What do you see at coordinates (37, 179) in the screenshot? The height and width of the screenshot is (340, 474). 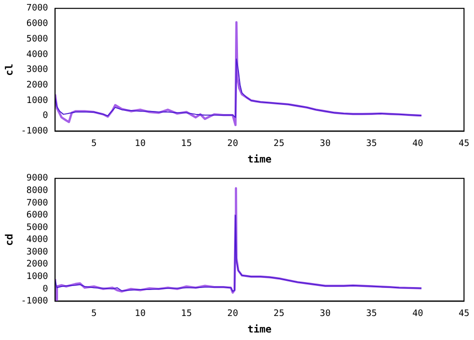 I see `y-tick-label: 9000` at bounding box center [37, 179].